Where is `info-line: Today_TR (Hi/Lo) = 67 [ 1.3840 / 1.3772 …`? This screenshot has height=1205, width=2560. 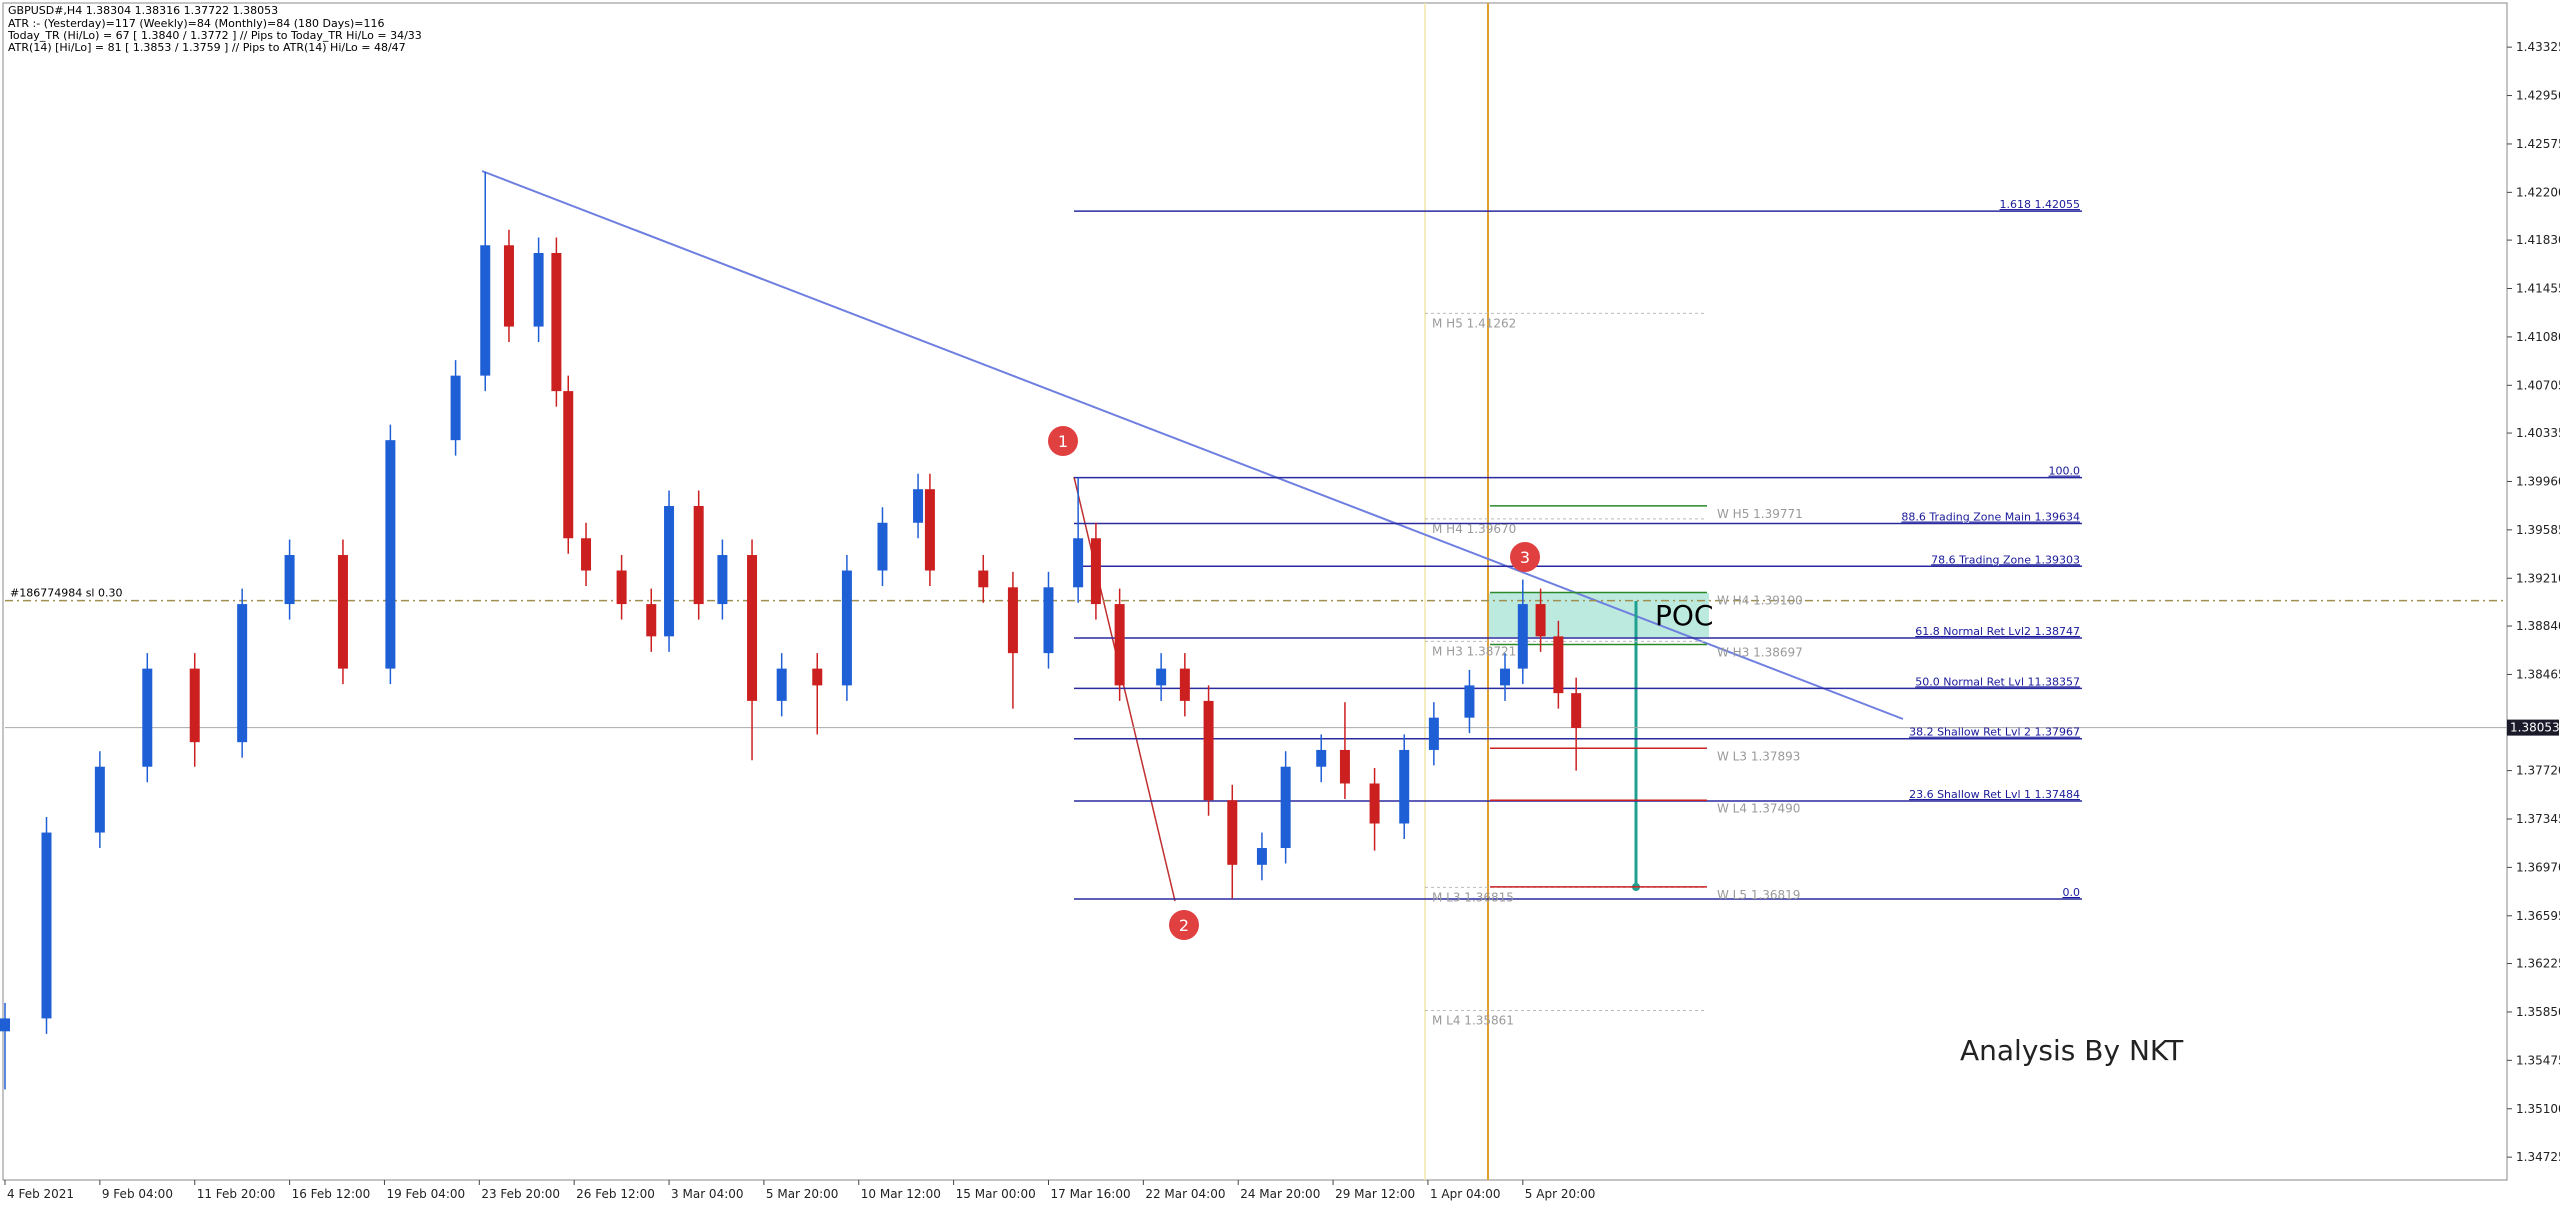
info-line: Today_TR (Hi/Lo) = 67 [ 1.3840 / 1.3772 … is located at coordinates (214, 35).